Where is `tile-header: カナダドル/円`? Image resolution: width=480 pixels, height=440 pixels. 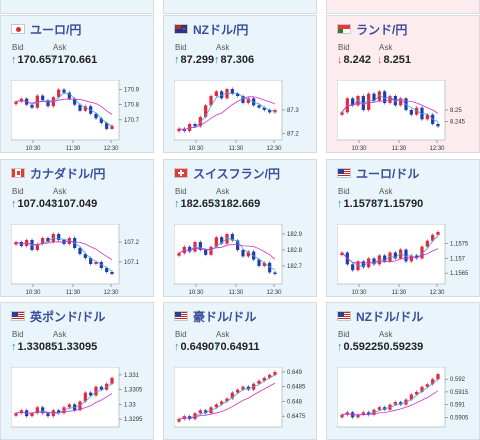 tile-header: カナダドル/円 is located at coordinates (58, 173).